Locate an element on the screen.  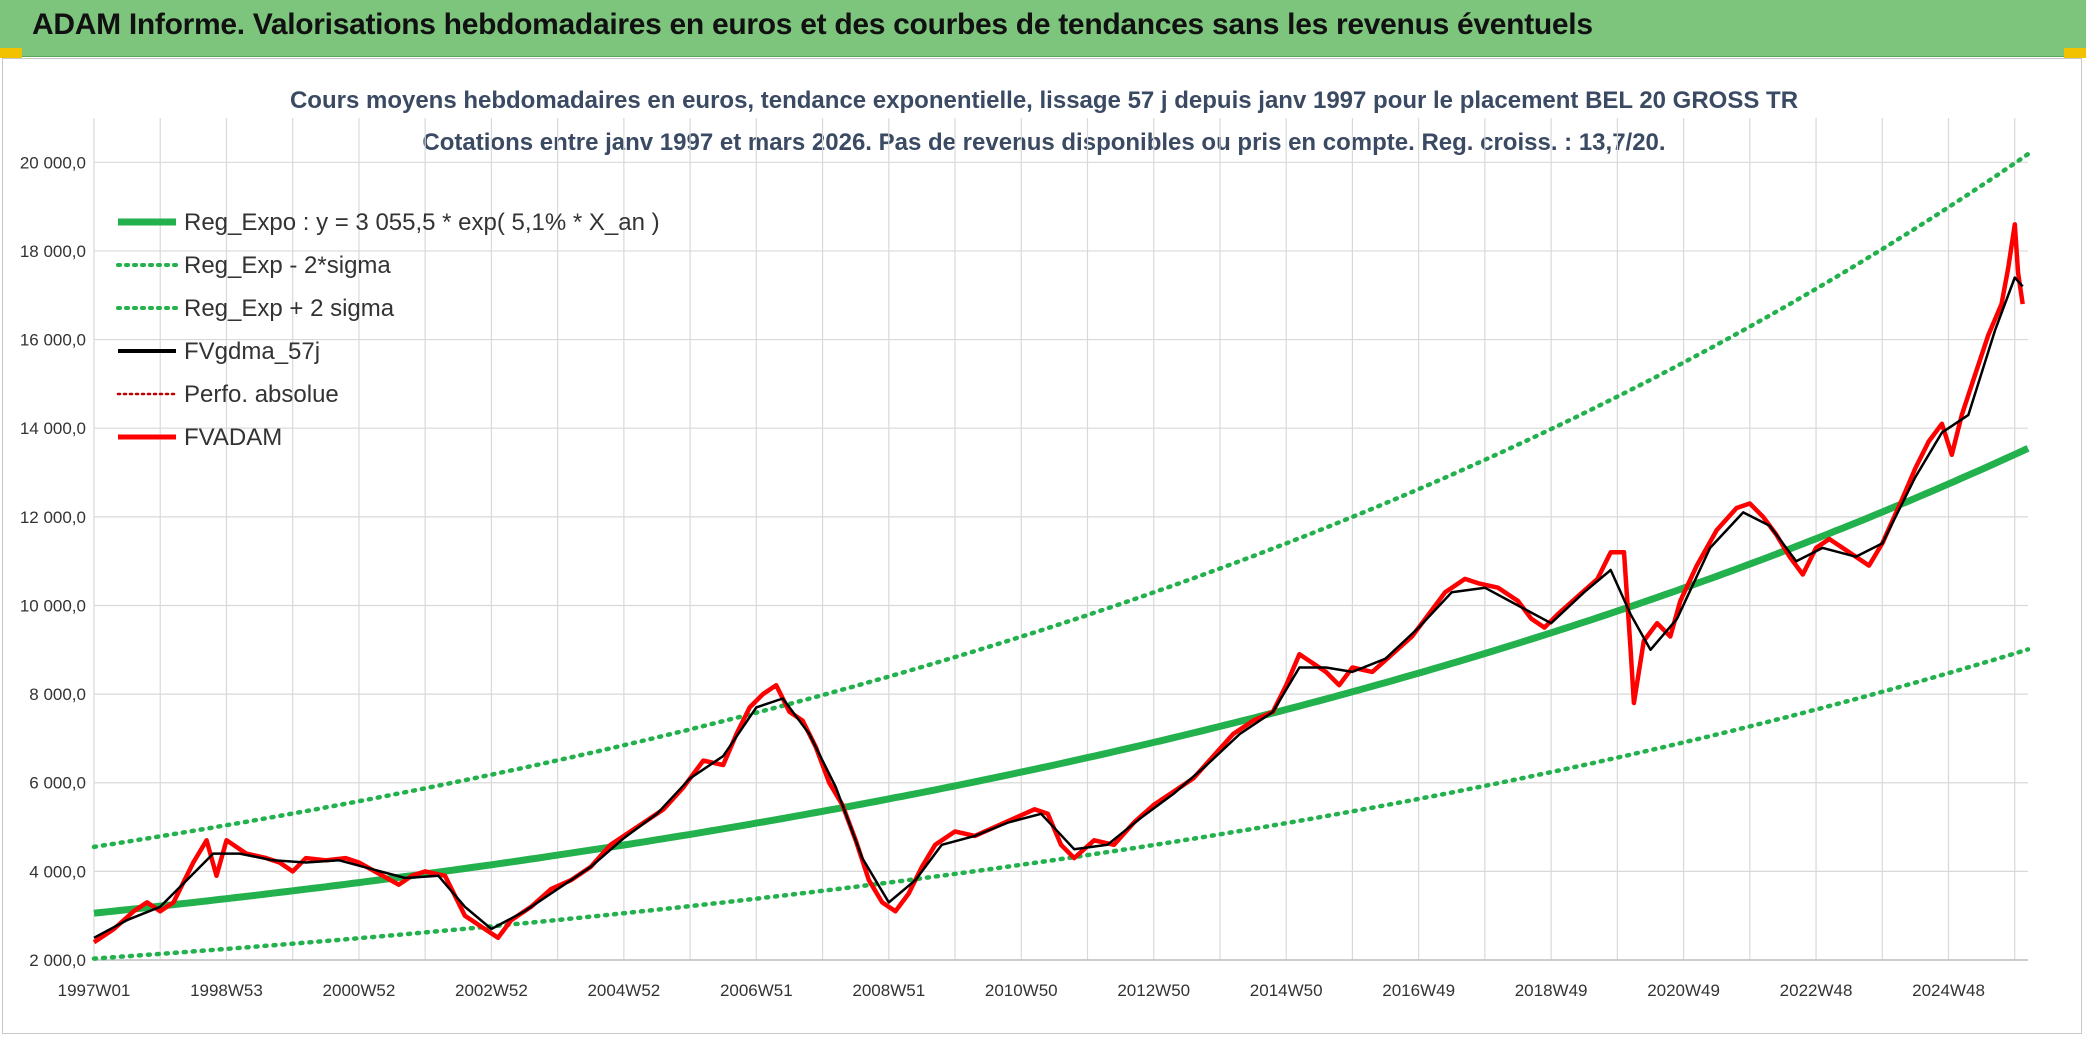
banner-accent-right is located at coordinates (2075, 53).